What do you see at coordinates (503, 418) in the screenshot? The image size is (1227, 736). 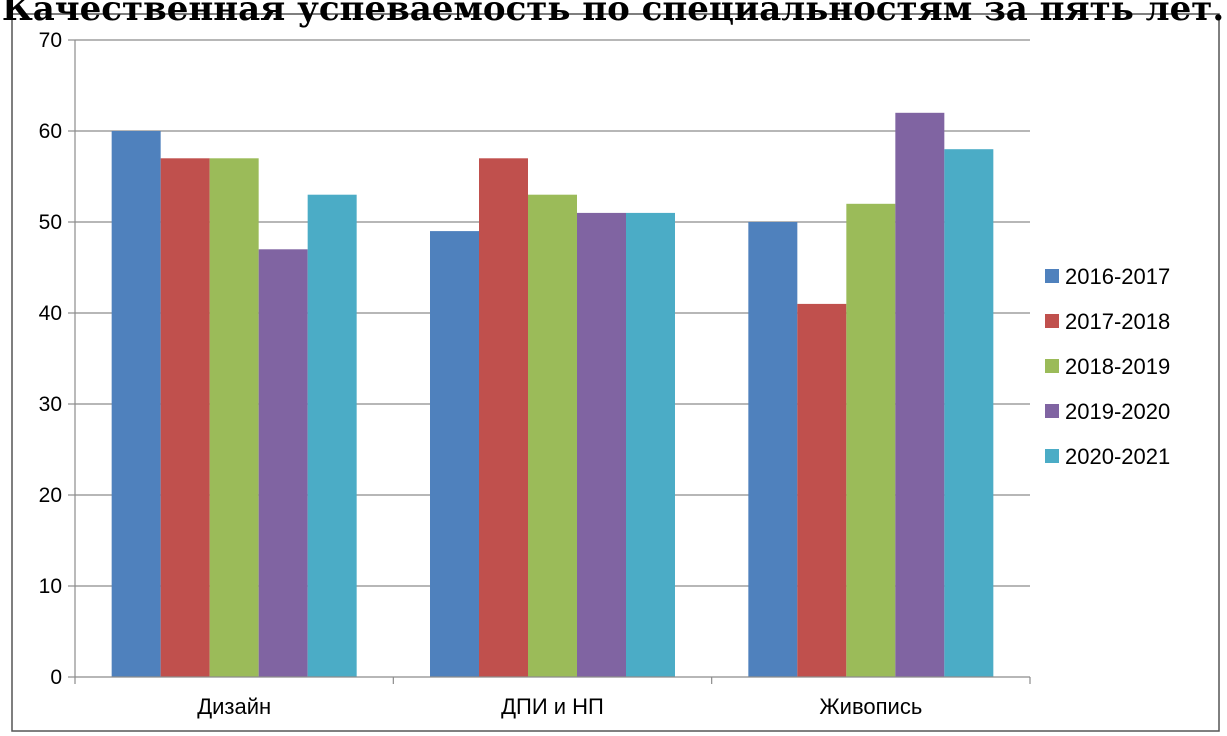 I see `bar-2017-2018-ДПИ и НП` at bounding box center [503, 418].